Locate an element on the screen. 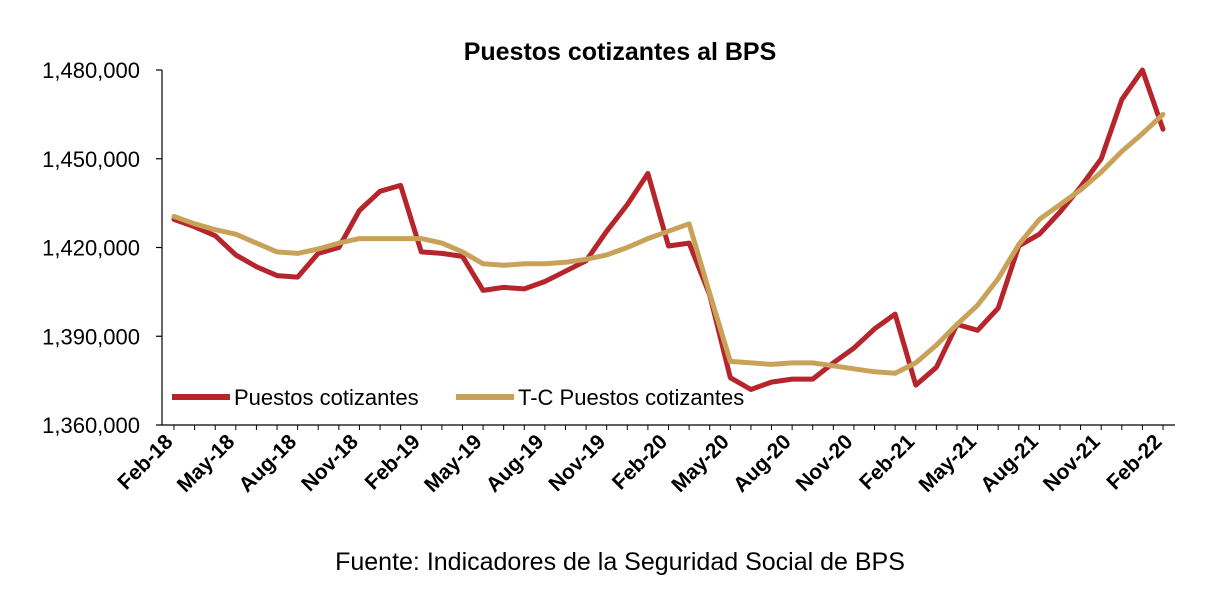  x-tick-label: Aug-20 is located at coordinates (762, 463).